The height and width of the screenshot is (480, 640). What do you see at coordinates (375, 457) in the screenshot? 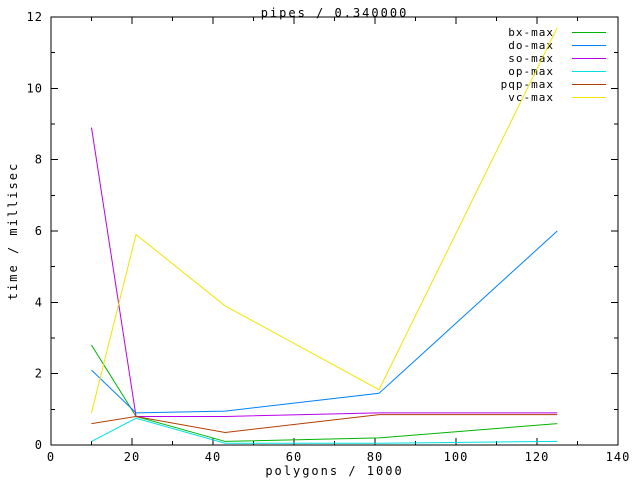
I see `x-tick-label: 80` at bounding box center [375, 457].